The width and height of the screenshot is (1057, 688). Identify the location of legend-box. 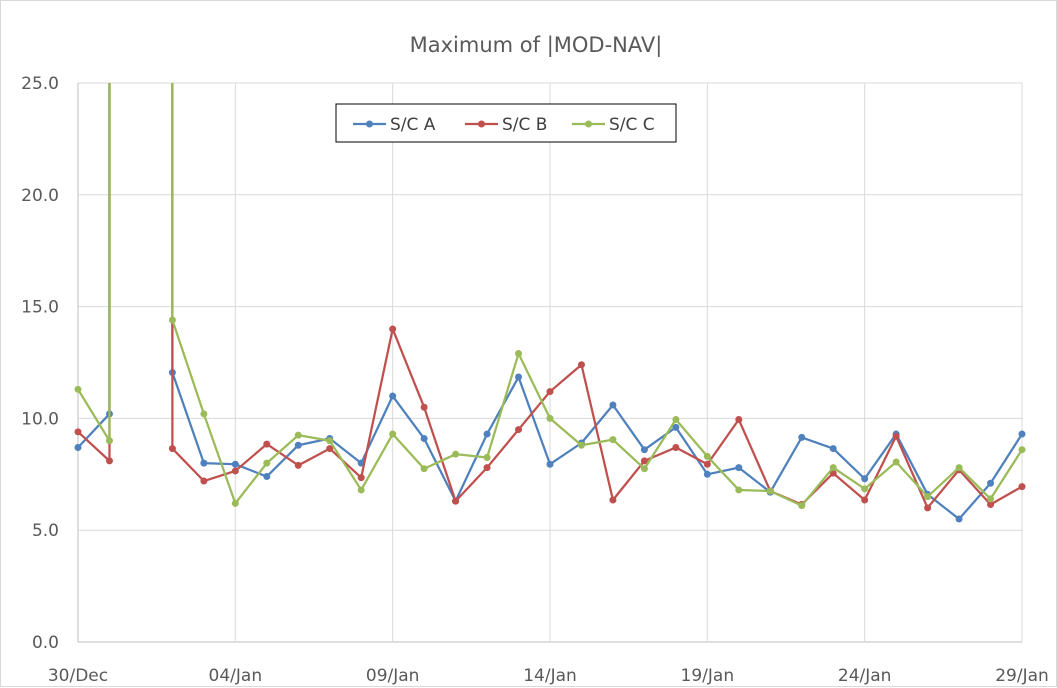
(506, 123).